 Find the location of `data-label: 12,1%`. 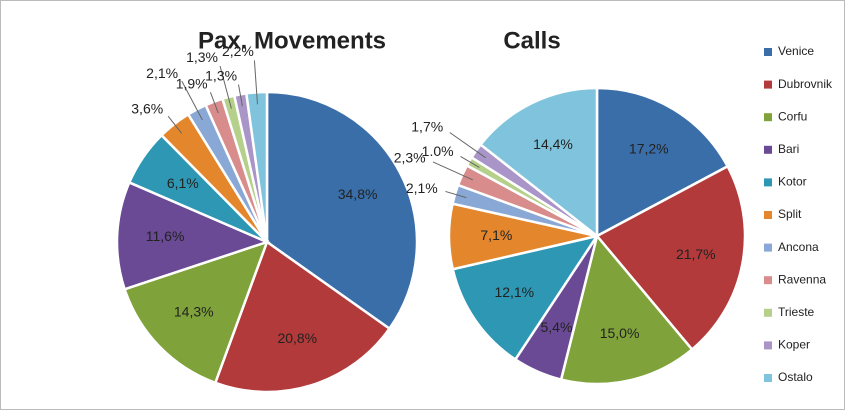

data-label: 12,1% is located at coordinates (514, 292).